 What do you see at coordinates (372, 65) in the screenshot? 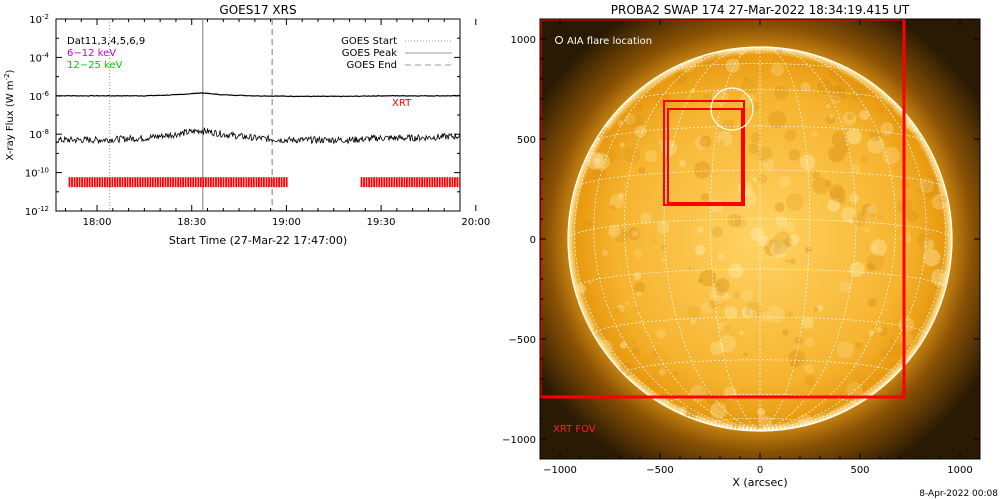
I see `right-legend-entry: GOES End` at bounding box center [372, 65].